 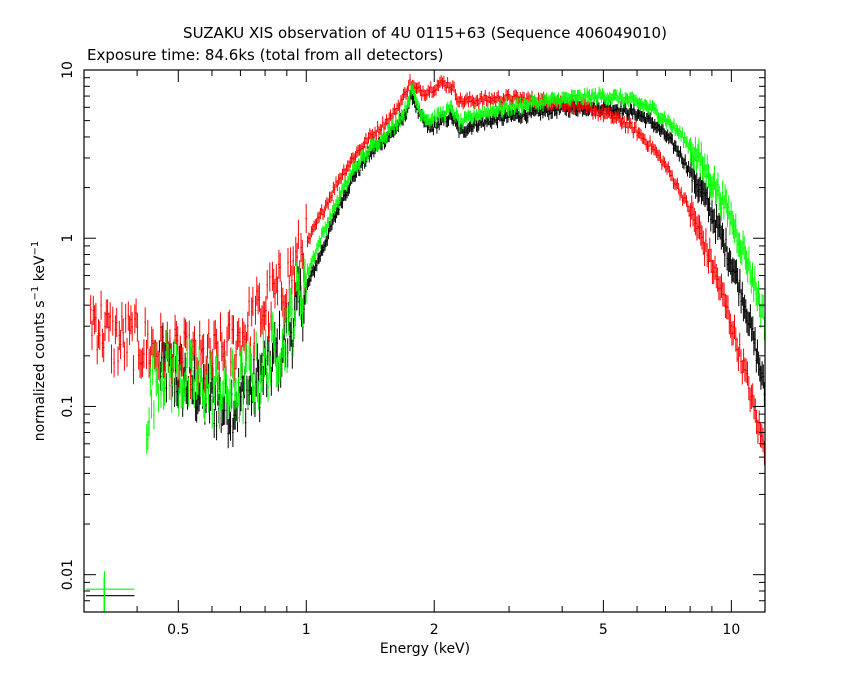 What do you see at coordinates (68, 238) in the screenshot?
I see `y-tick-label: 1` at bounding box center [68, 238].